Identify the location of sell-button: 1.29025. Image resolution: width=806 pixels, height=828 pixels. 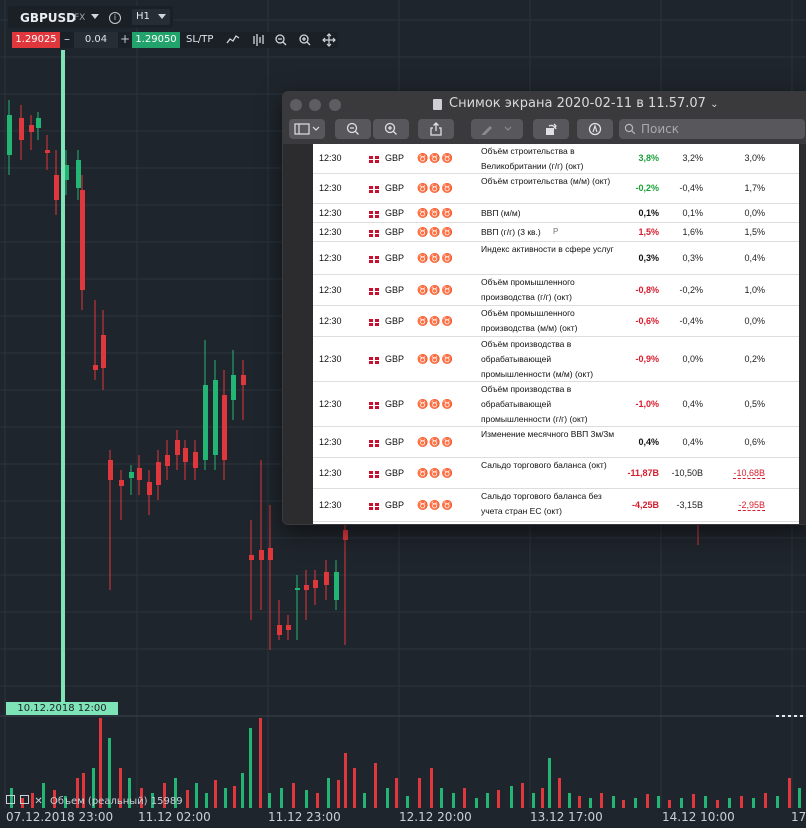
(36, 40).